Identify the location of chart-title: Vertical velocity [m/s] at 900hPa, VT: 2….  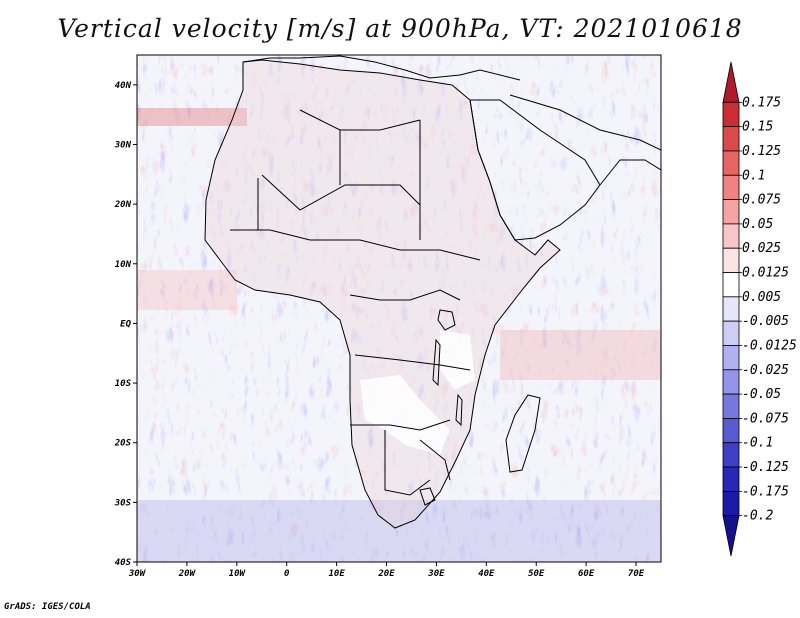
(400, 28).